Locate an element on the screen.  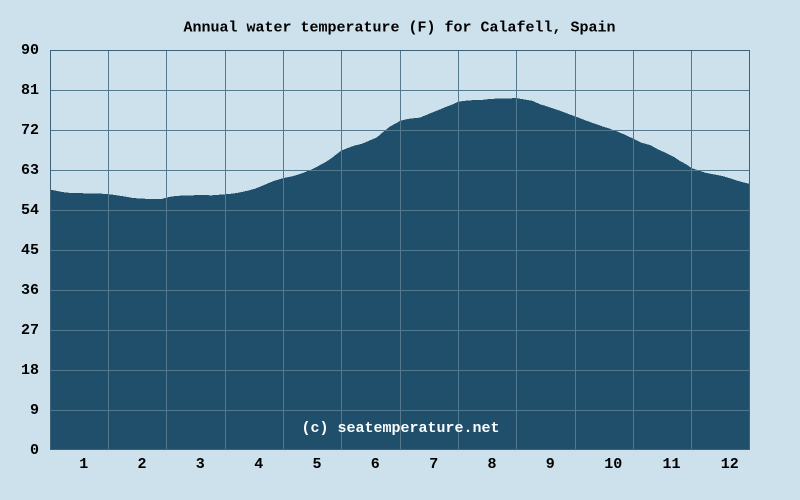
svg-text: 1 is located at coordinates (83, 464).